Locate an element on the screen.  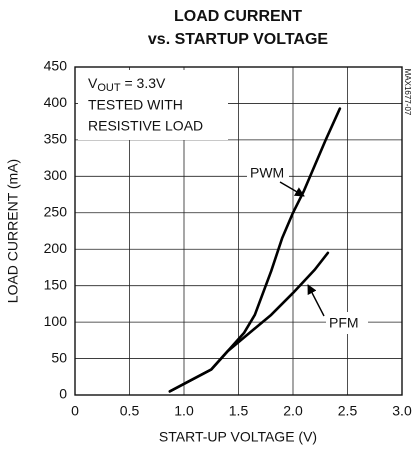
y-tick-label: 400 is located at coordinates (56, 102).